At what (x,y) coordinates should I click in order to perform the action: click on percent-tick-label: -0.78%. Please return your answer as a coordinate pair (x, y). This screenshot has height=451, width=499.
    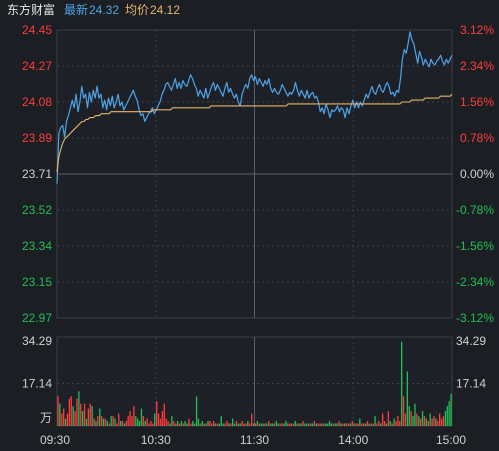
    Looking at the image, I should click on (475, 210).